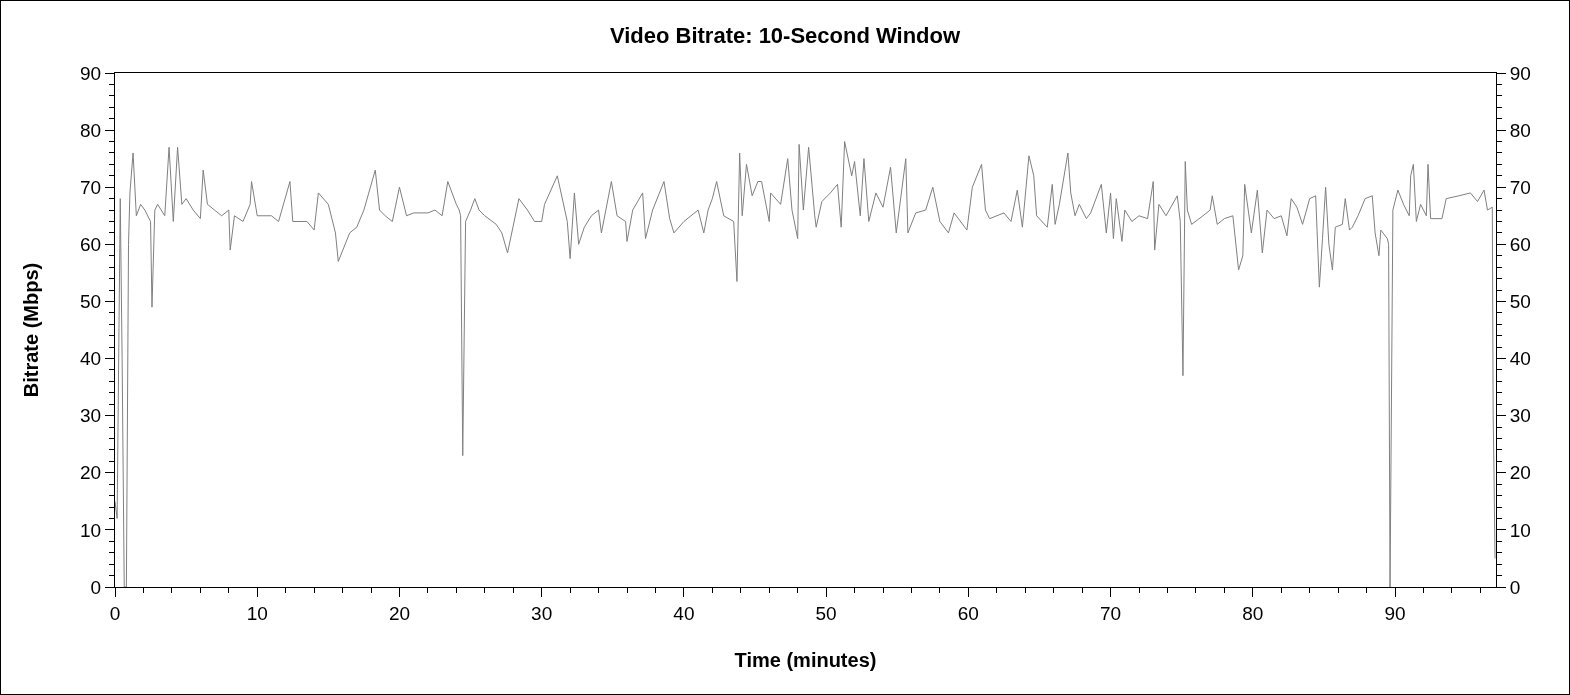 This screenshot has height=695, width=1570. Describe the element at coordinates (30, 330) in the screenshot. I see `y-axis-title: Bitrate (Mbps)` at that location.